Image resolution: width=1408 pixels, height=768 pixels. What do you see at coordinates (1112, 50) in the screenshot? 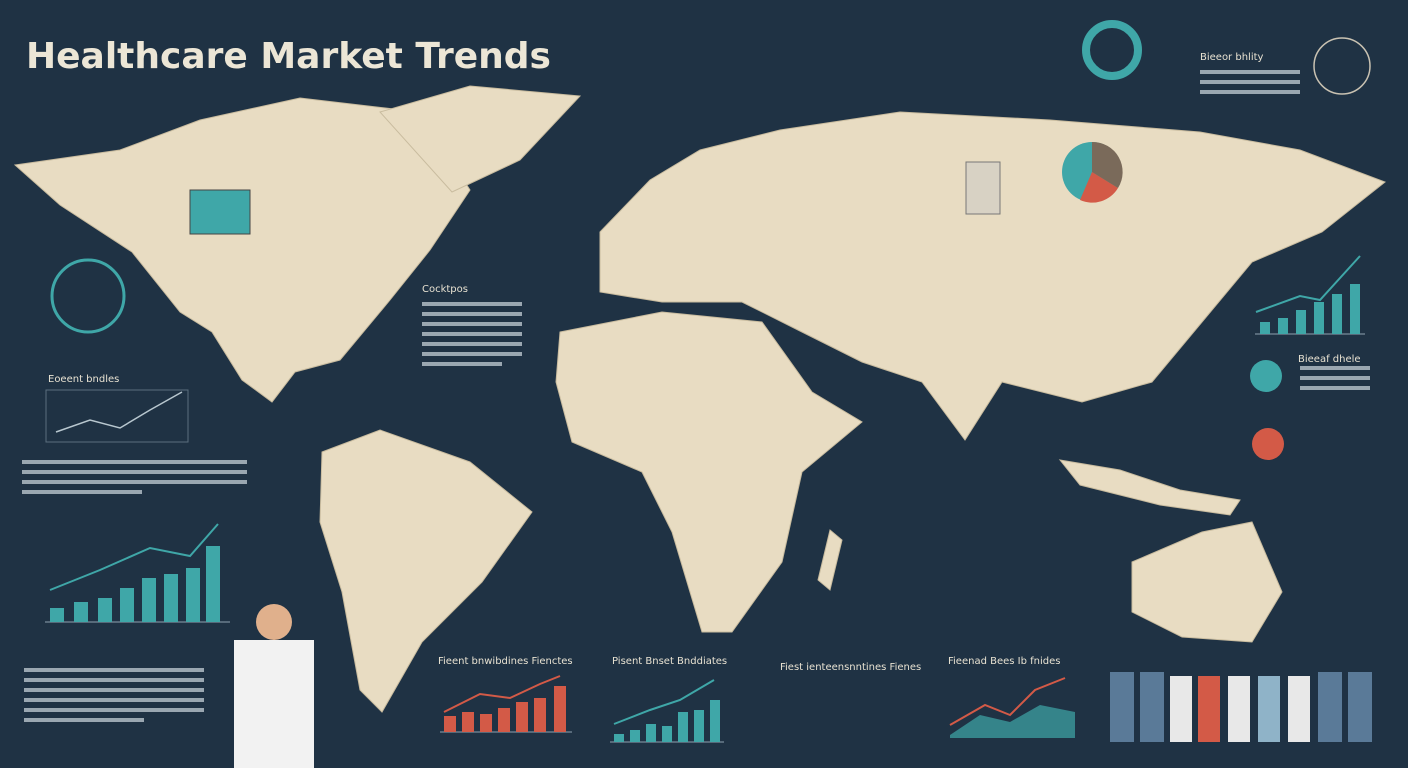
I see `donut` at bounding box center [1112, 50].